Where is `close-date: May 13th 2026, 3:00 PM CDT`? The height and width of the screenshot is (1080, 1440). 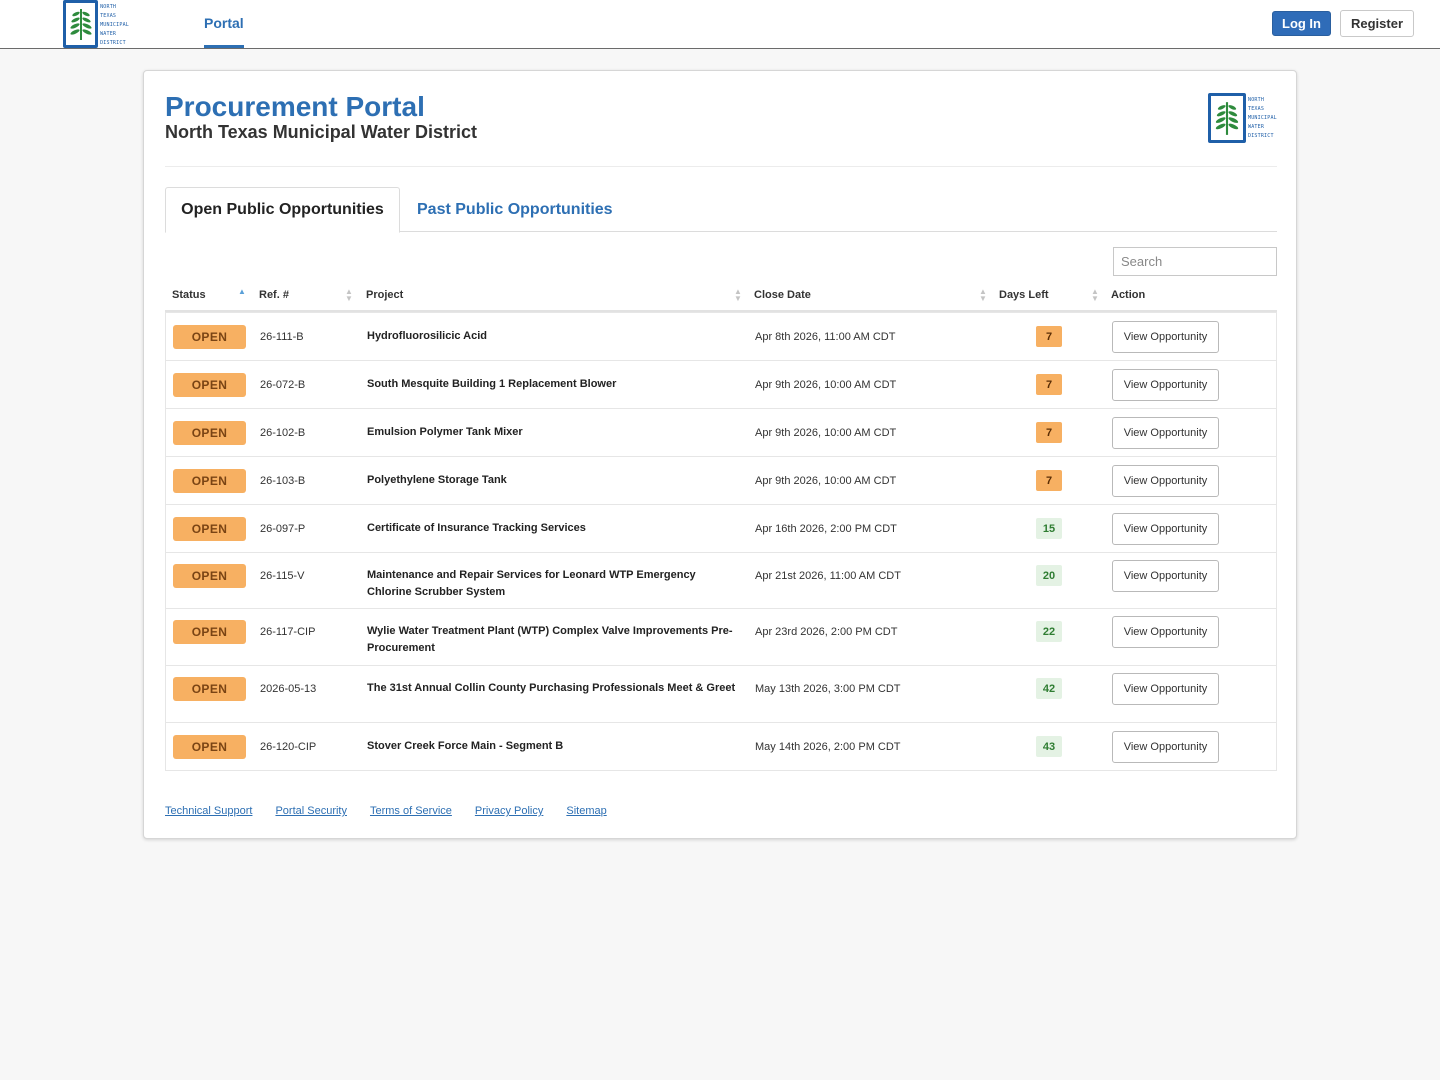
close-date: May 13th 2026, 3:00 PM CDT is located at coordinates (828, 689).